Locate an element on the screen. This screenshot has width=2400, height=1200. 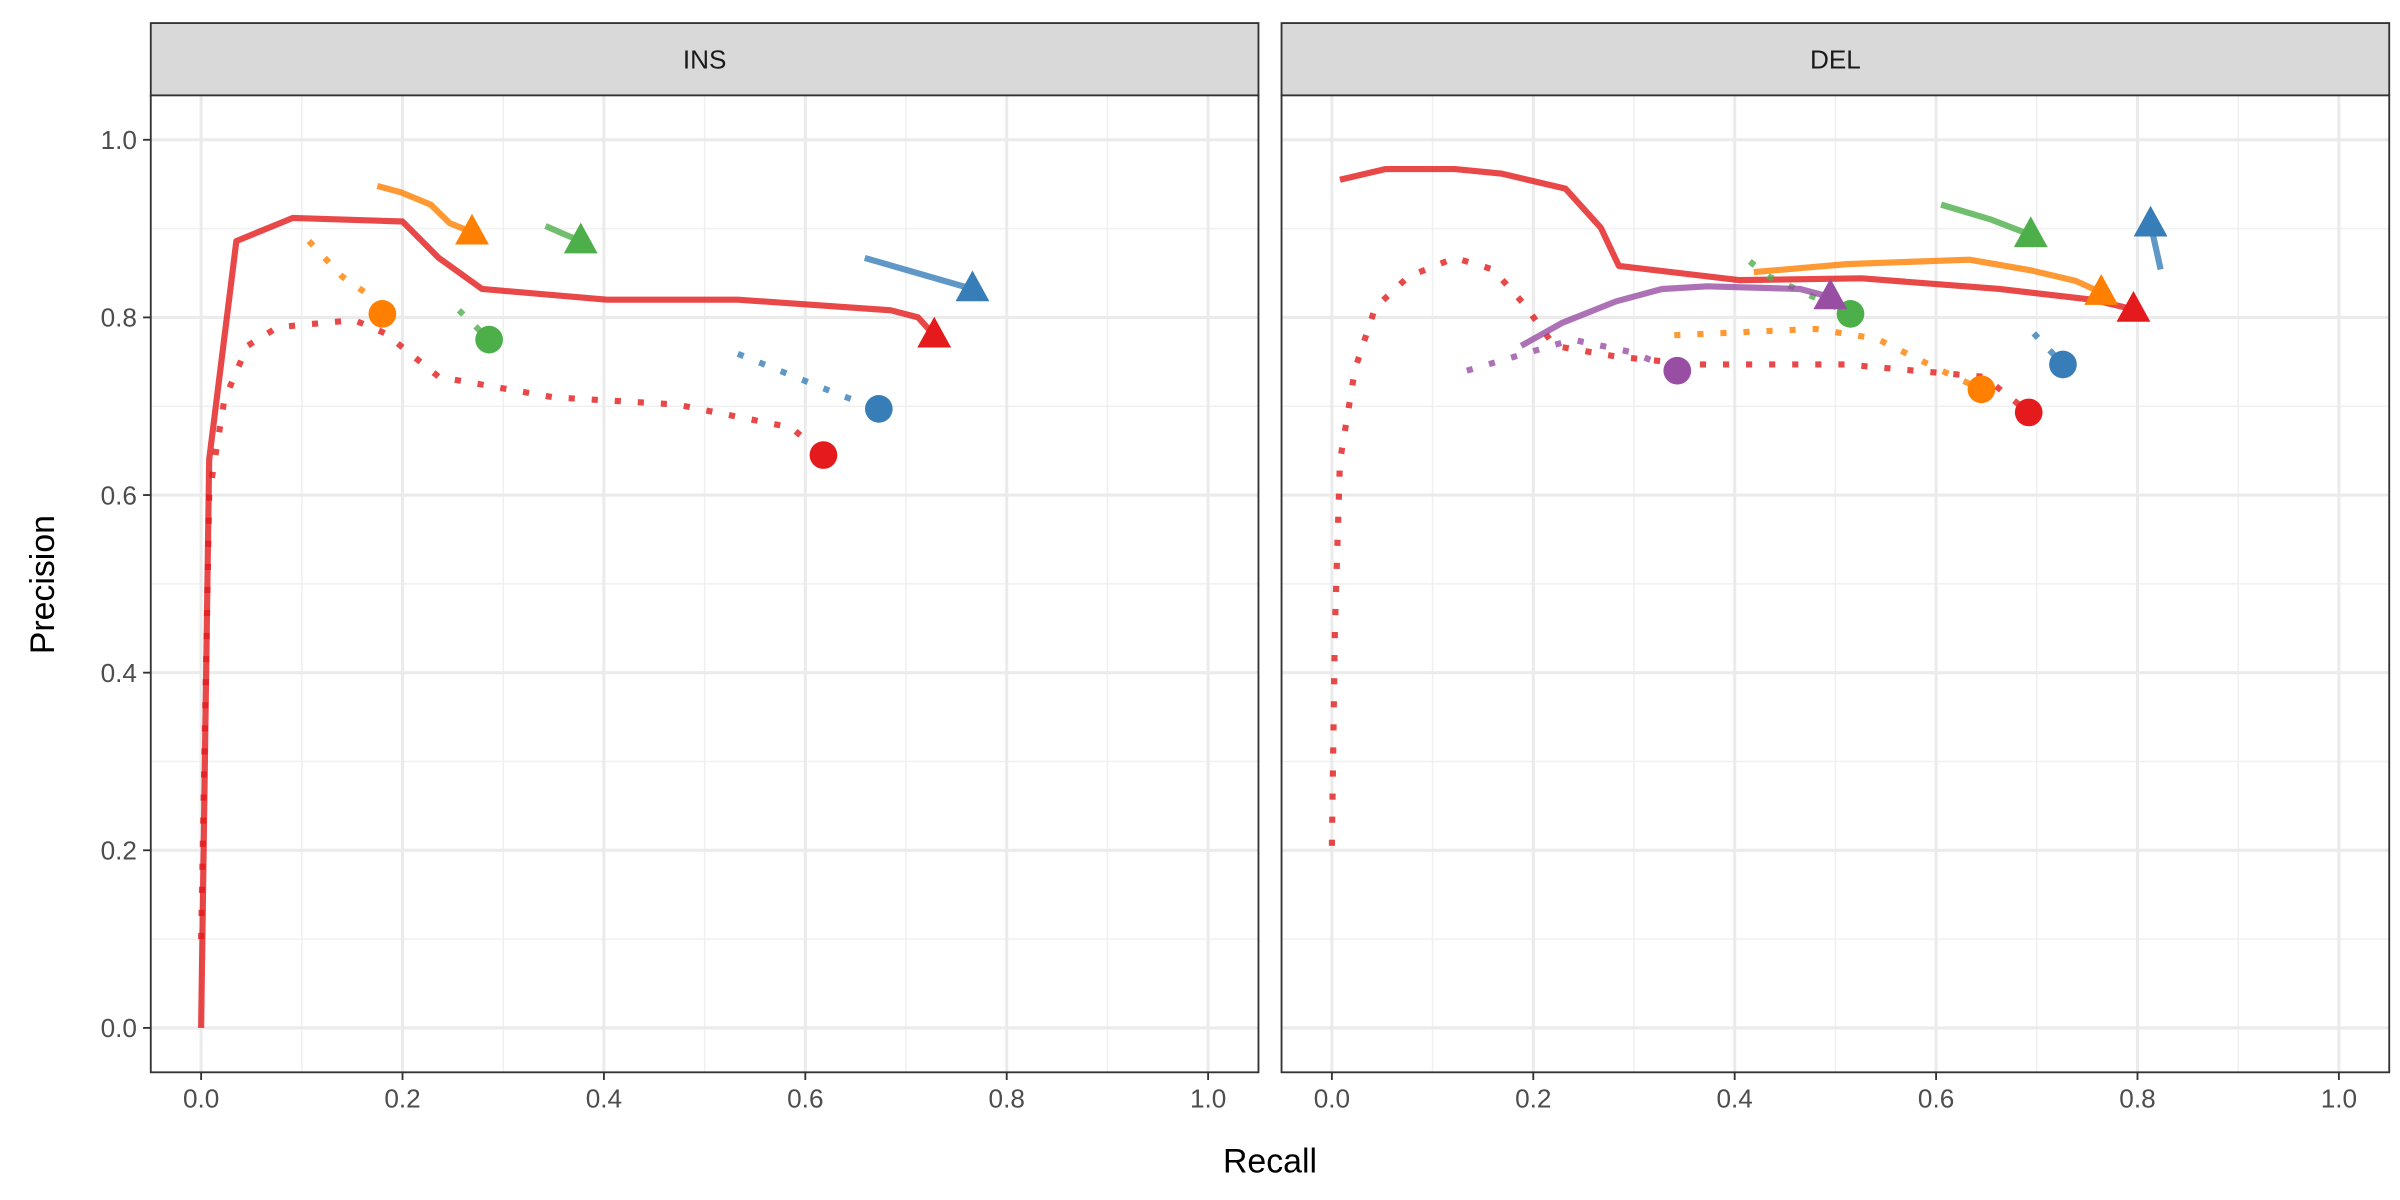
y-tick-label: 0.6 is located at coordinates (119, 495).